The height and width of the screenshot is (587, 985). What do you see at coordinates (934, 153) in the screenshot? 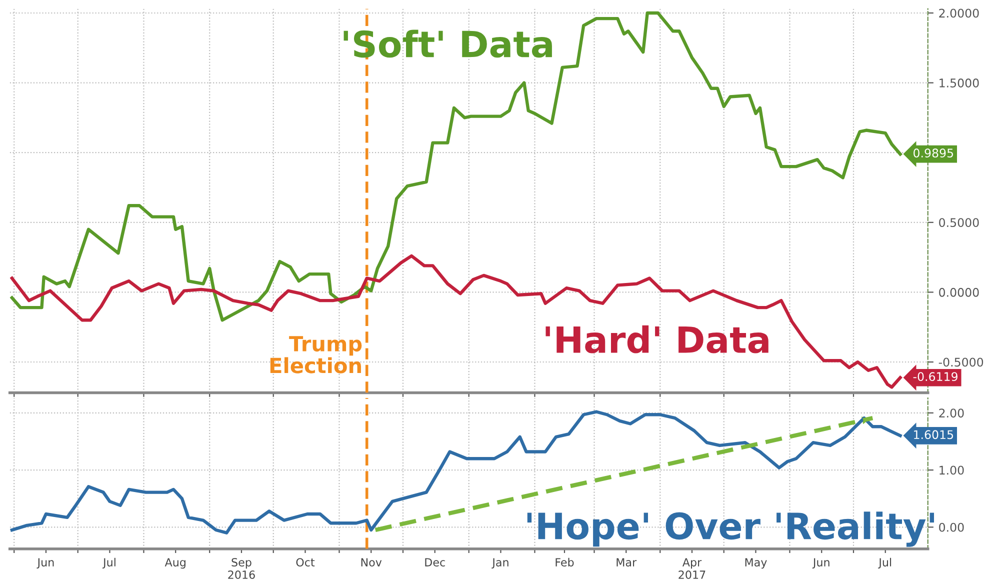
I see `data-label: 0.9895` at bounding box center [934, 153].